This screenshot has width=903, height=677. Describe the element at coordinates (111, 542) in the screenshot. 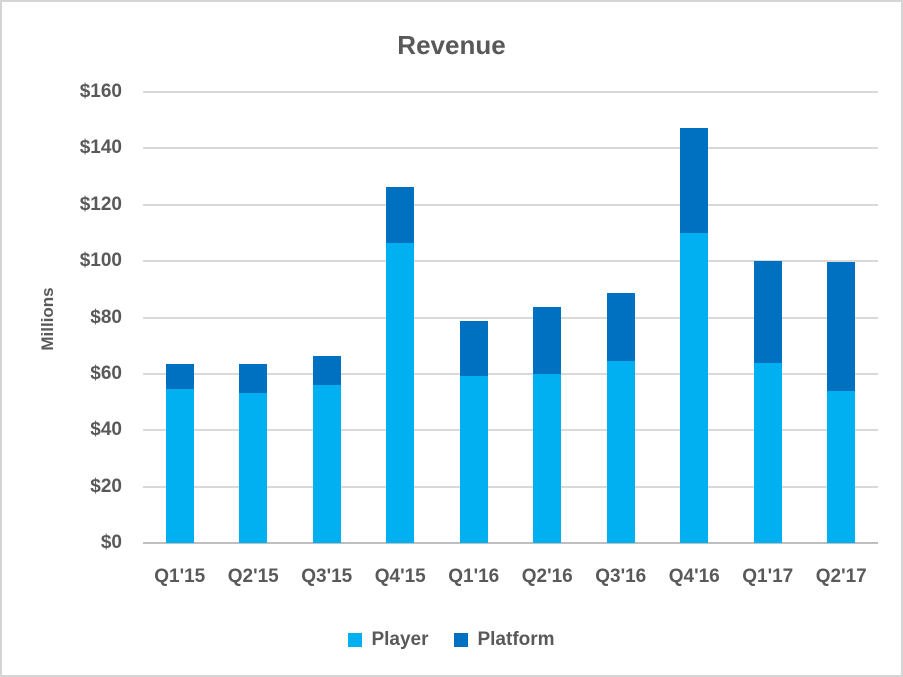

I see `y-axis-tick-label: $0` at that location.